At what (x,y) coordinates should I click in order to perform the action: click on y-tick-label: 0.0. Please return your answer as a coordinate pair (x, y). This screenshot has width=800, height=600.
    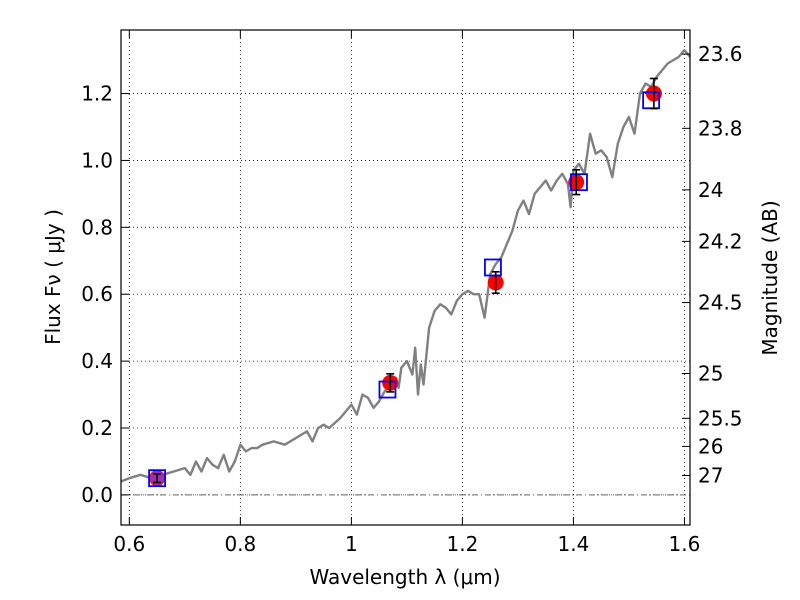
    Looking at the image, I should click on (97, 495).